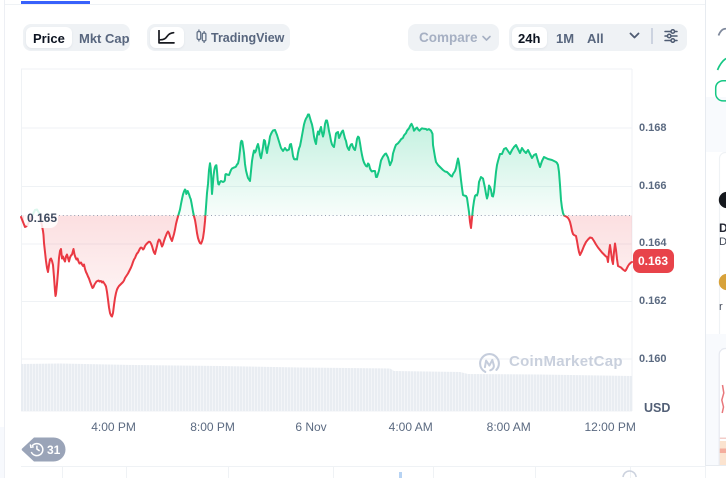  I want to click on svg-text: 31, so click(54, 450).